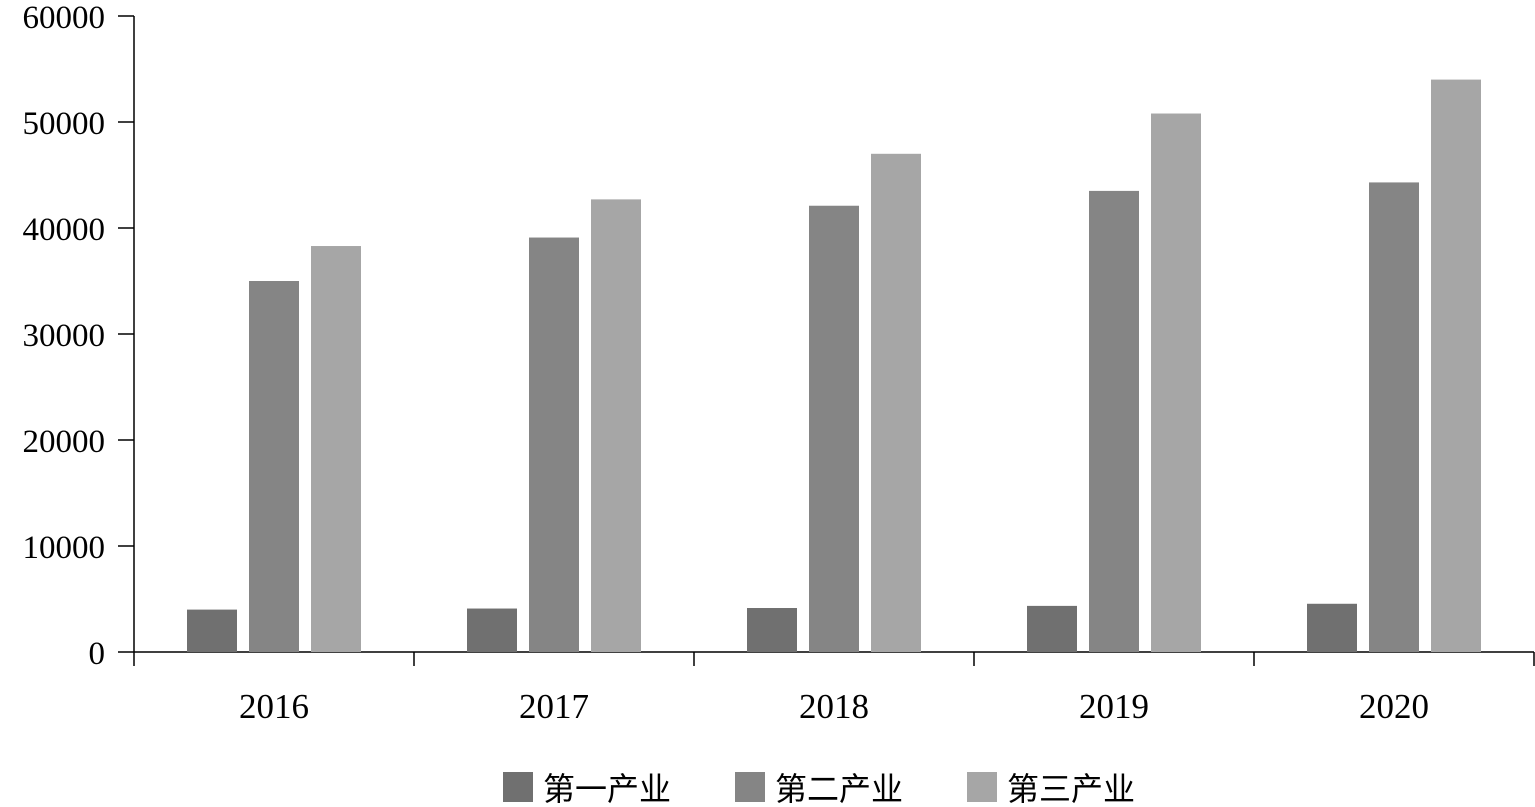 The height and width of the screenshot is (807, 1535). What do you see at coordinates (839, 789) in the screenshot?
I see `legend-label: 第二产业` at bounding box center [839, 789].